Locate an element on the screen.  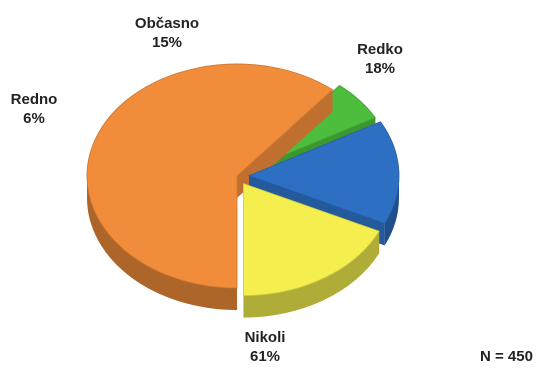
slice-name-redno: Redno is located at coordinates (34, 99).